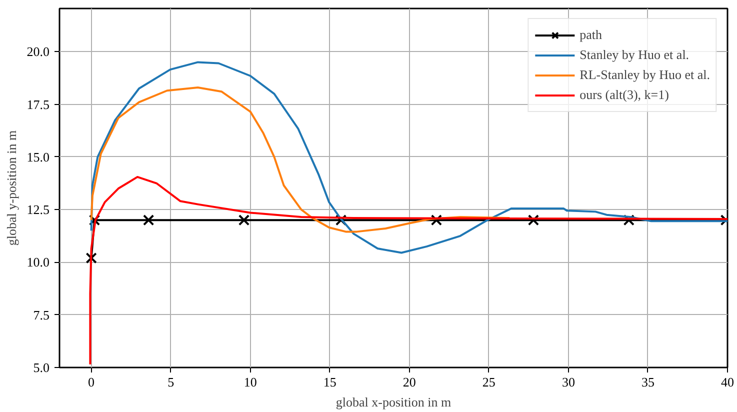 The image size is (737, 412). I want to click on x-tick-label: 40, so click(727, 382).